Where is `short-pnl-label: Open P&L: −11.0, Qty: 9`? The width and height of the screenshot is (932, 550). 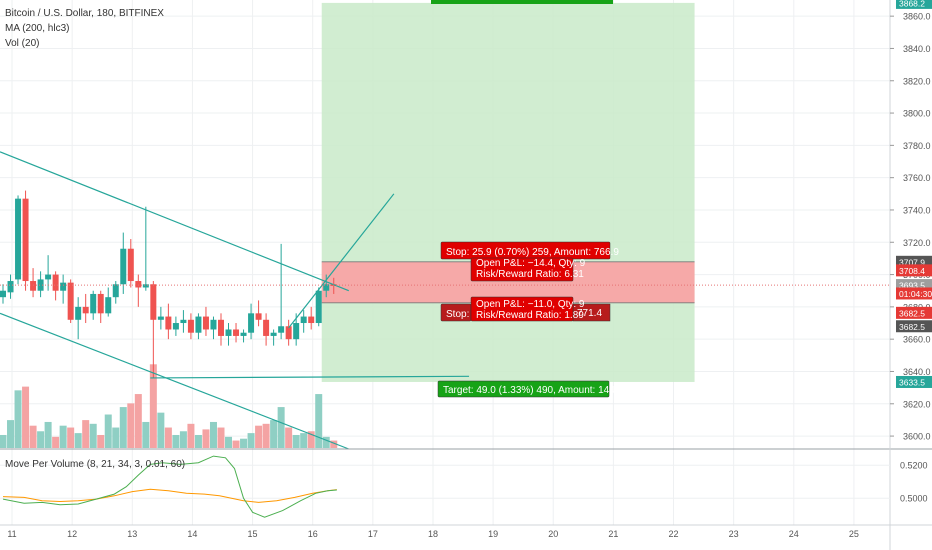
short-pnl-label: Open P&L: −11.0, Qty: 9 is located at coordinates (530, 304).